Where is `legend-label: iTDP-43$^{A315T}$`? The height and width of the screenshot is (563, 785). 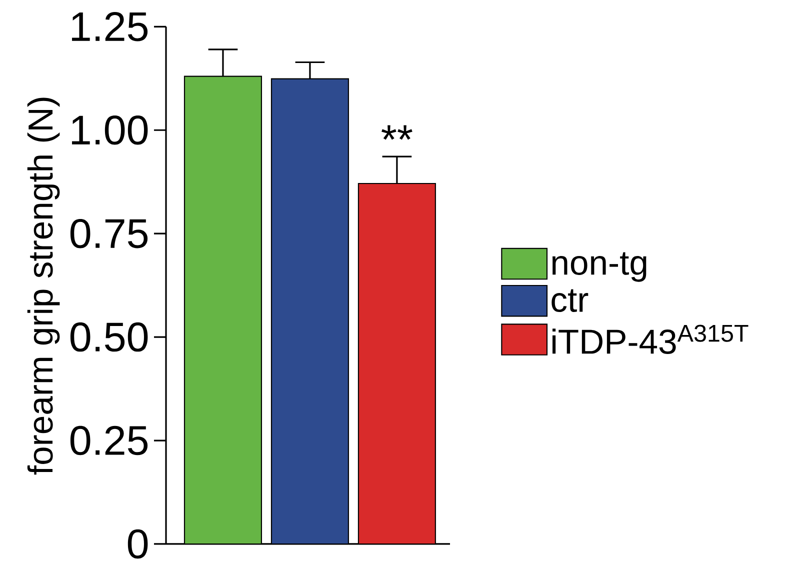
legend-label: iTDP-43$^{A315T}$ is located at coordinates (650, 339).